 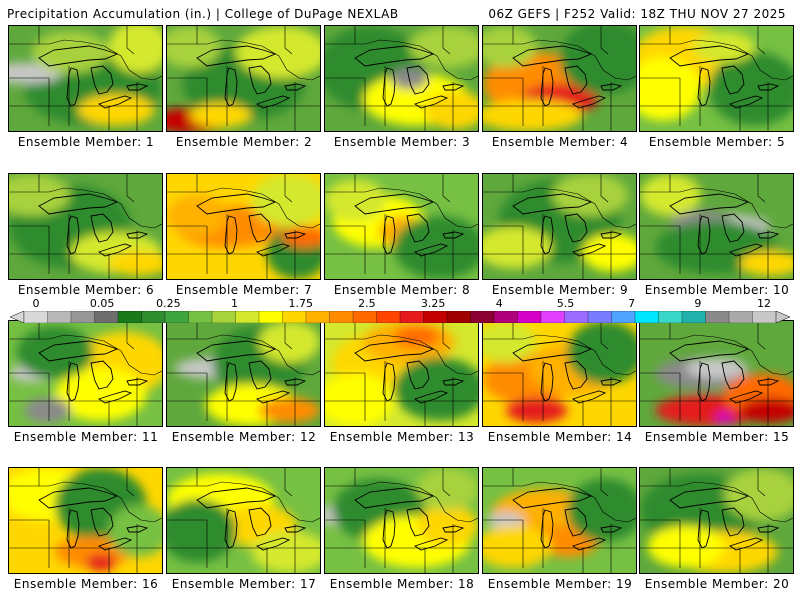 What do you see at coordinates (782, 317) in the screenshot?
I see `colorbar-max-arrow` at bounding box center [782, 317].